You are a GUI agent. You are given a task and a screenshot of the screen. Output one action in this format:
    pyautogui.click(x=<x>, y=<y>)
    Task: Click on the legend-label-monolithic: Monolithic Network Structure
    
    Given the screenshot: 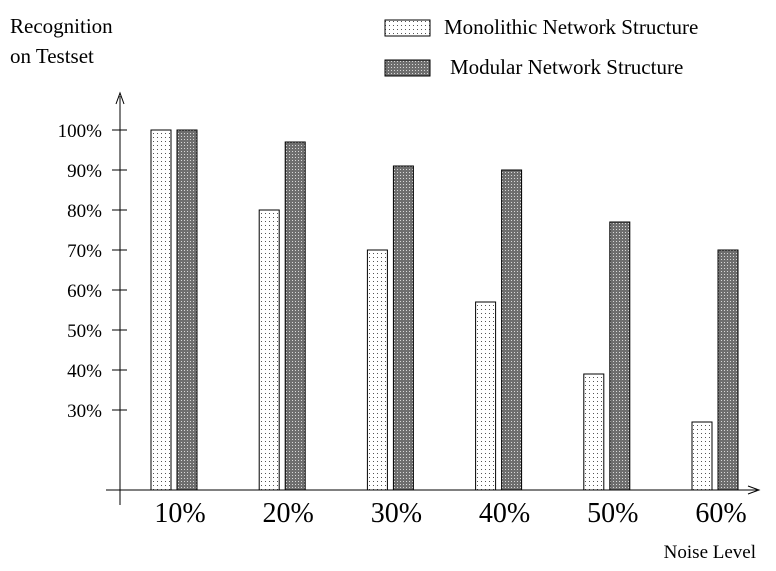 What is the action you would take?
    pyautogui.click(x=571, y=27)
    